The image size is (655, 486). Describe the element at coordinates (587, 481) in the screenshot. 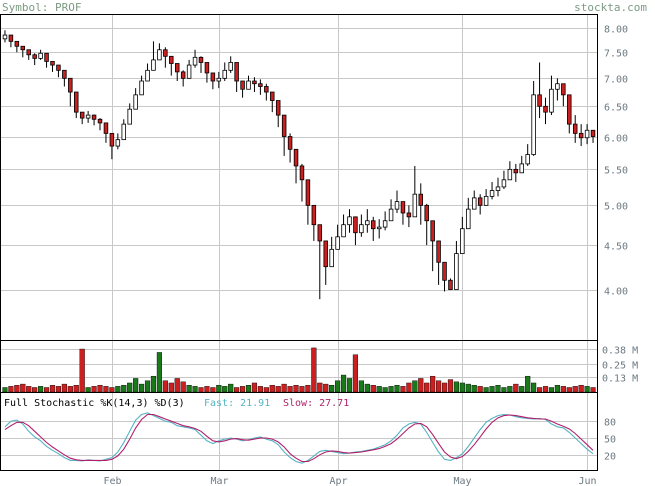

I see `x-tick-label: Jun` at that location.